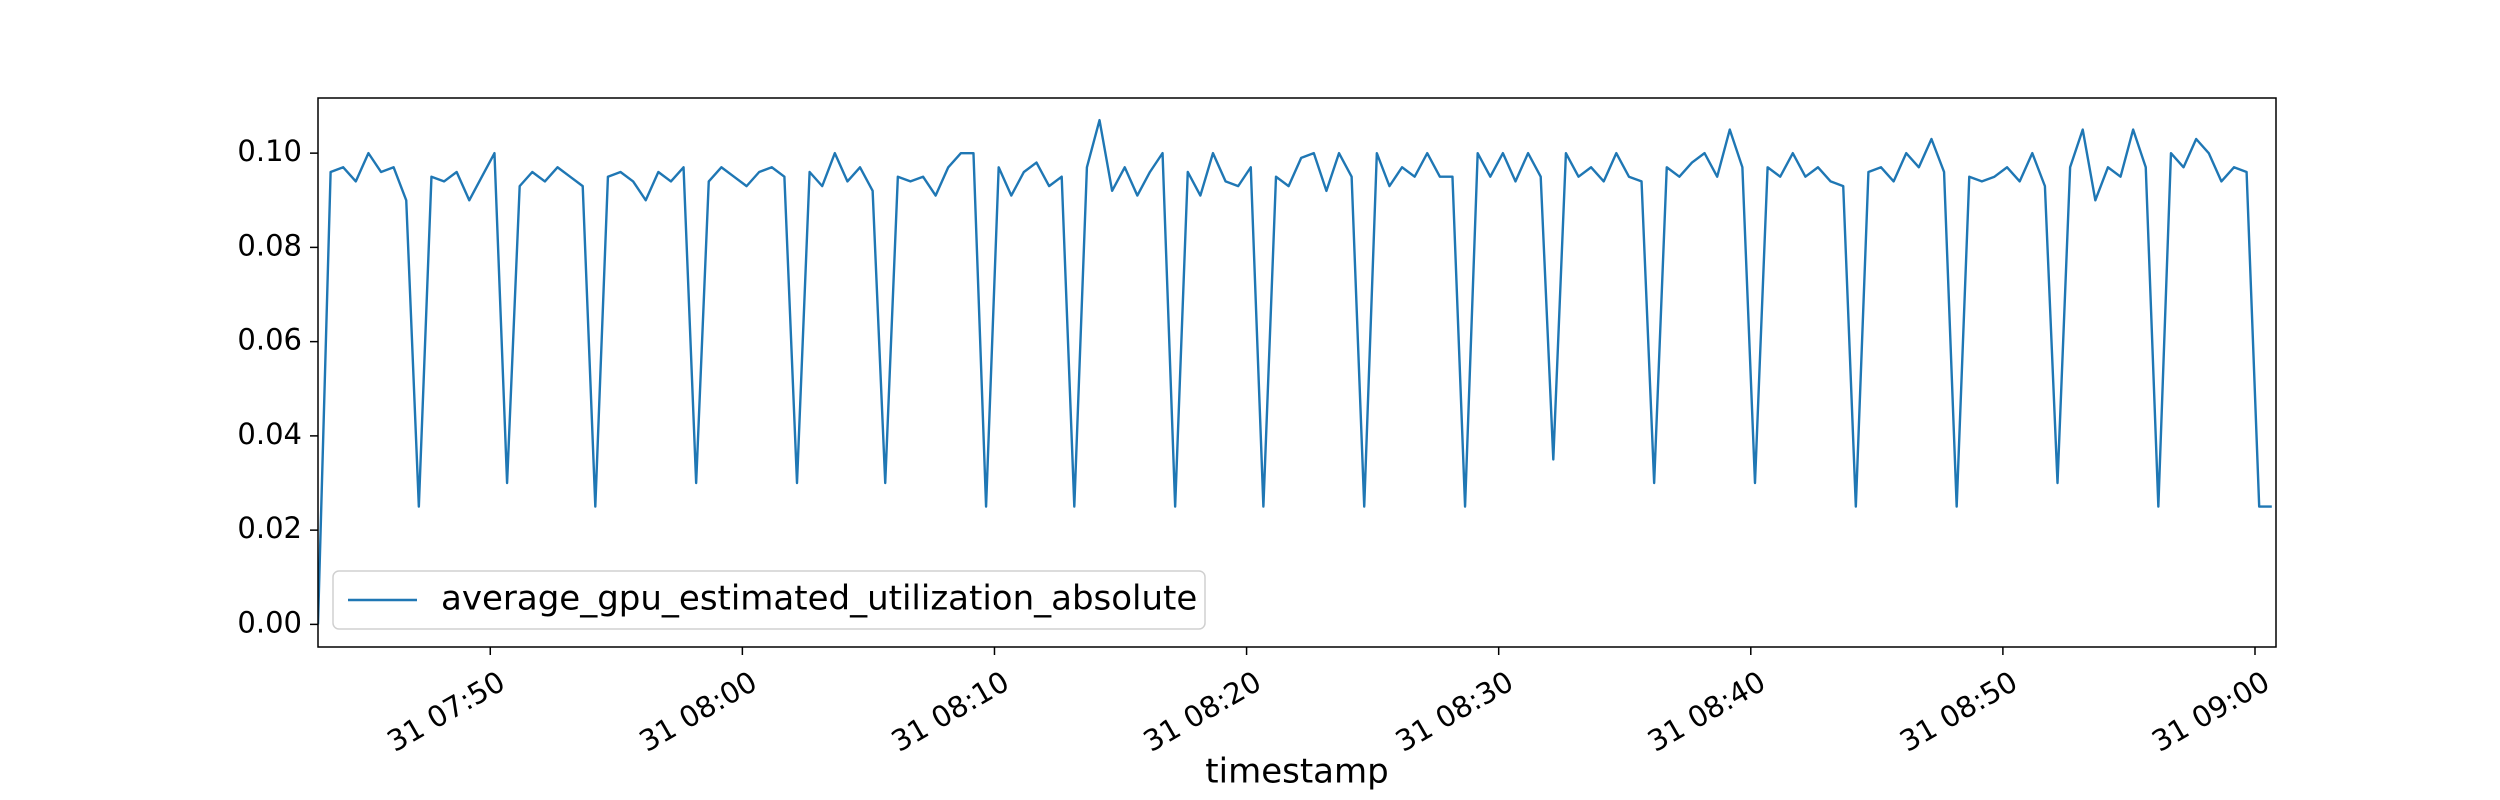  I want to click on y-tick-label: 0.00, so click(269, 622).